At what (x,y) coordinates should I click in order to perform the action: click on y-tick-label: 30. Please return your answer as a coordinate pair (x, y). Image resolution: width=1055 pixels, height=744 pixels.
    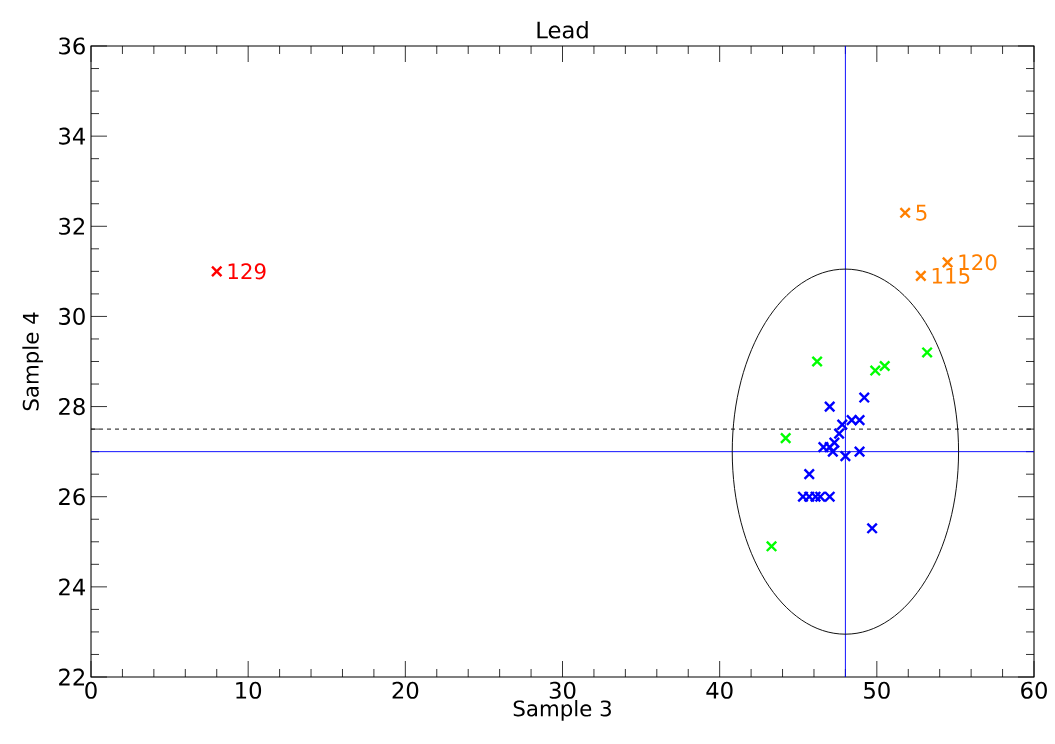
    Looking at the image, I should click on (72, 316).